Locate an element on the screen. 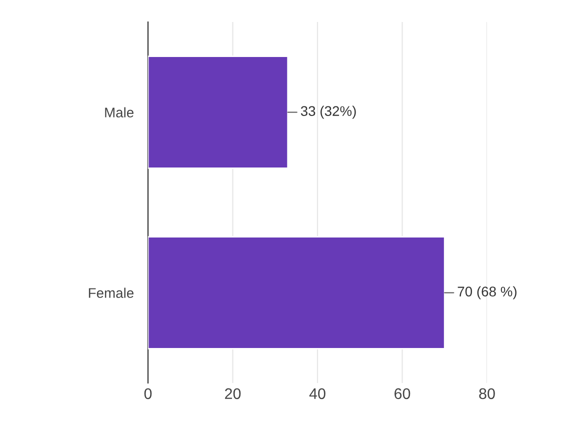 The height and width of the screenshot is (427, 568). x-tick-label: 60 is located at coordinates (402, 394).